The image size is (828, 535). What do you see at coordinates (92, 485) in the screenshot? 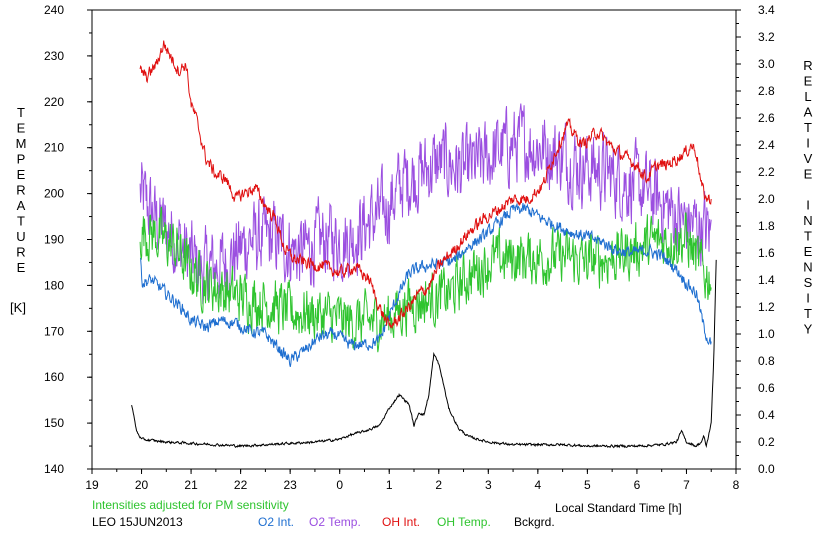
I see `x-tick-label: 19` at bounding box center [92, 485].